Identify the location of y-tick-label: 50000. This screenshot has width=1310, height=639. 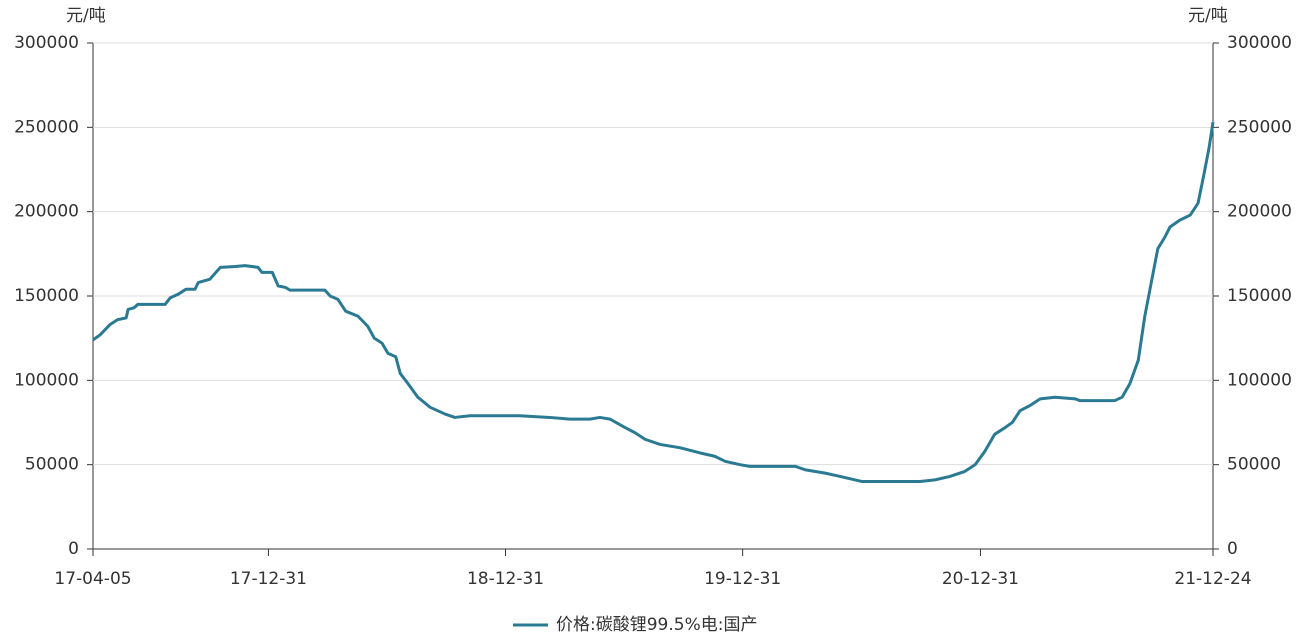
(52, 465).